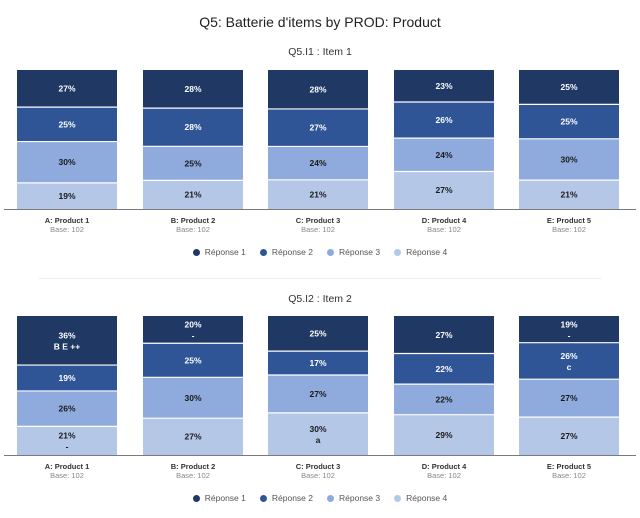  What do you see at coordinates (320, 22) in the screenshot?
I see `page-title: Q5: Batterie d'items by PROD: Product` at bounding box center [320, 22].